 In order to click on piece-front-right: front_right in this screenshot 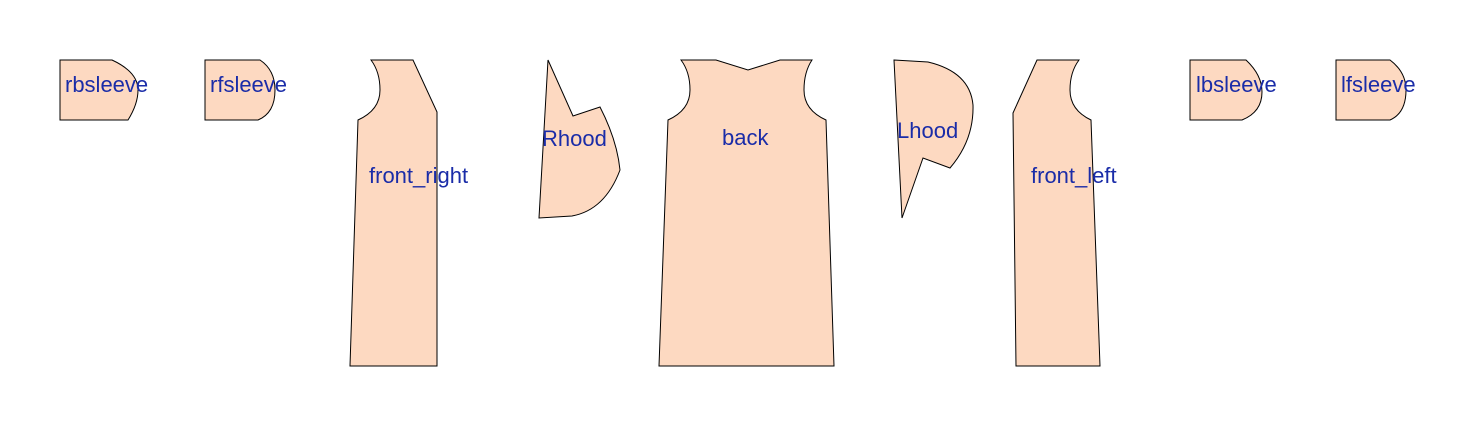, I will do `click(408, 213)`.